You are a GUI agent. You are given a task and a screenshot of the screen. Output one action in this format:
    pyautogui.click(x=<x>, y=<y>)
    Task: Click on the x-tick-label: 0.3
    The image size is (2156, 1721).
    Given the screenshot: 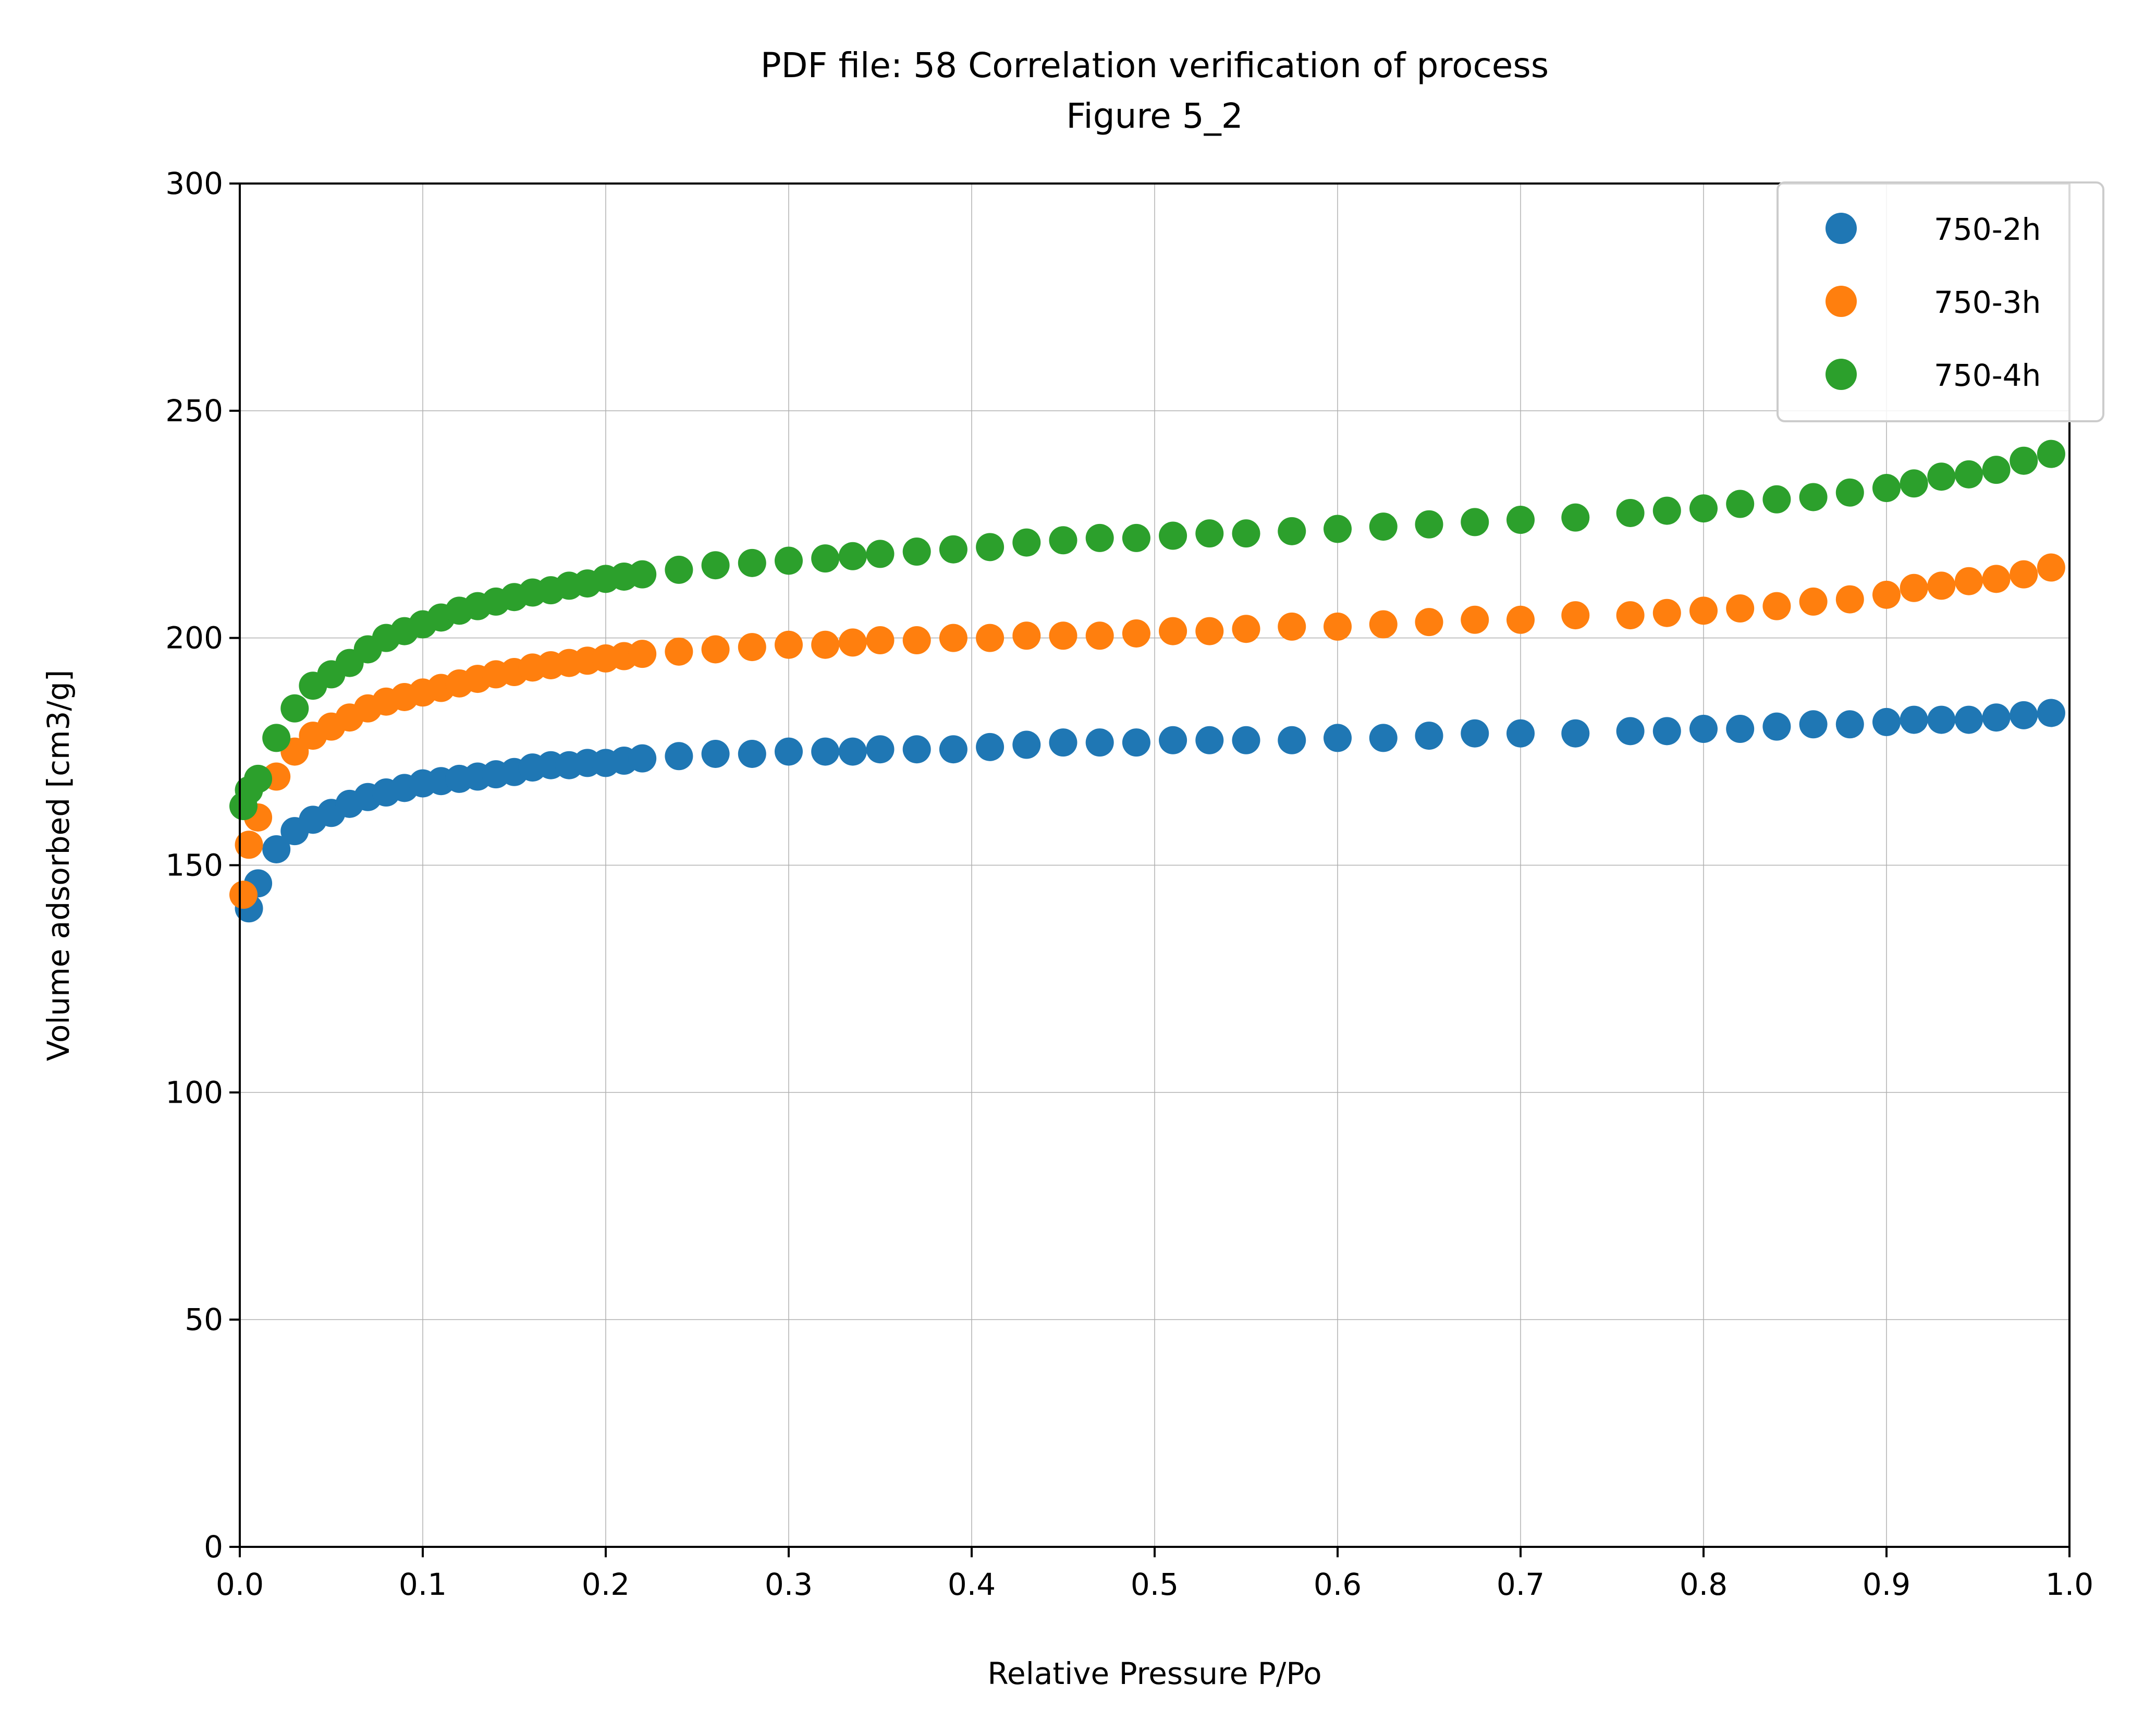 What is the action you would take?
    pyautogui.click(x=789, y=1584)
    